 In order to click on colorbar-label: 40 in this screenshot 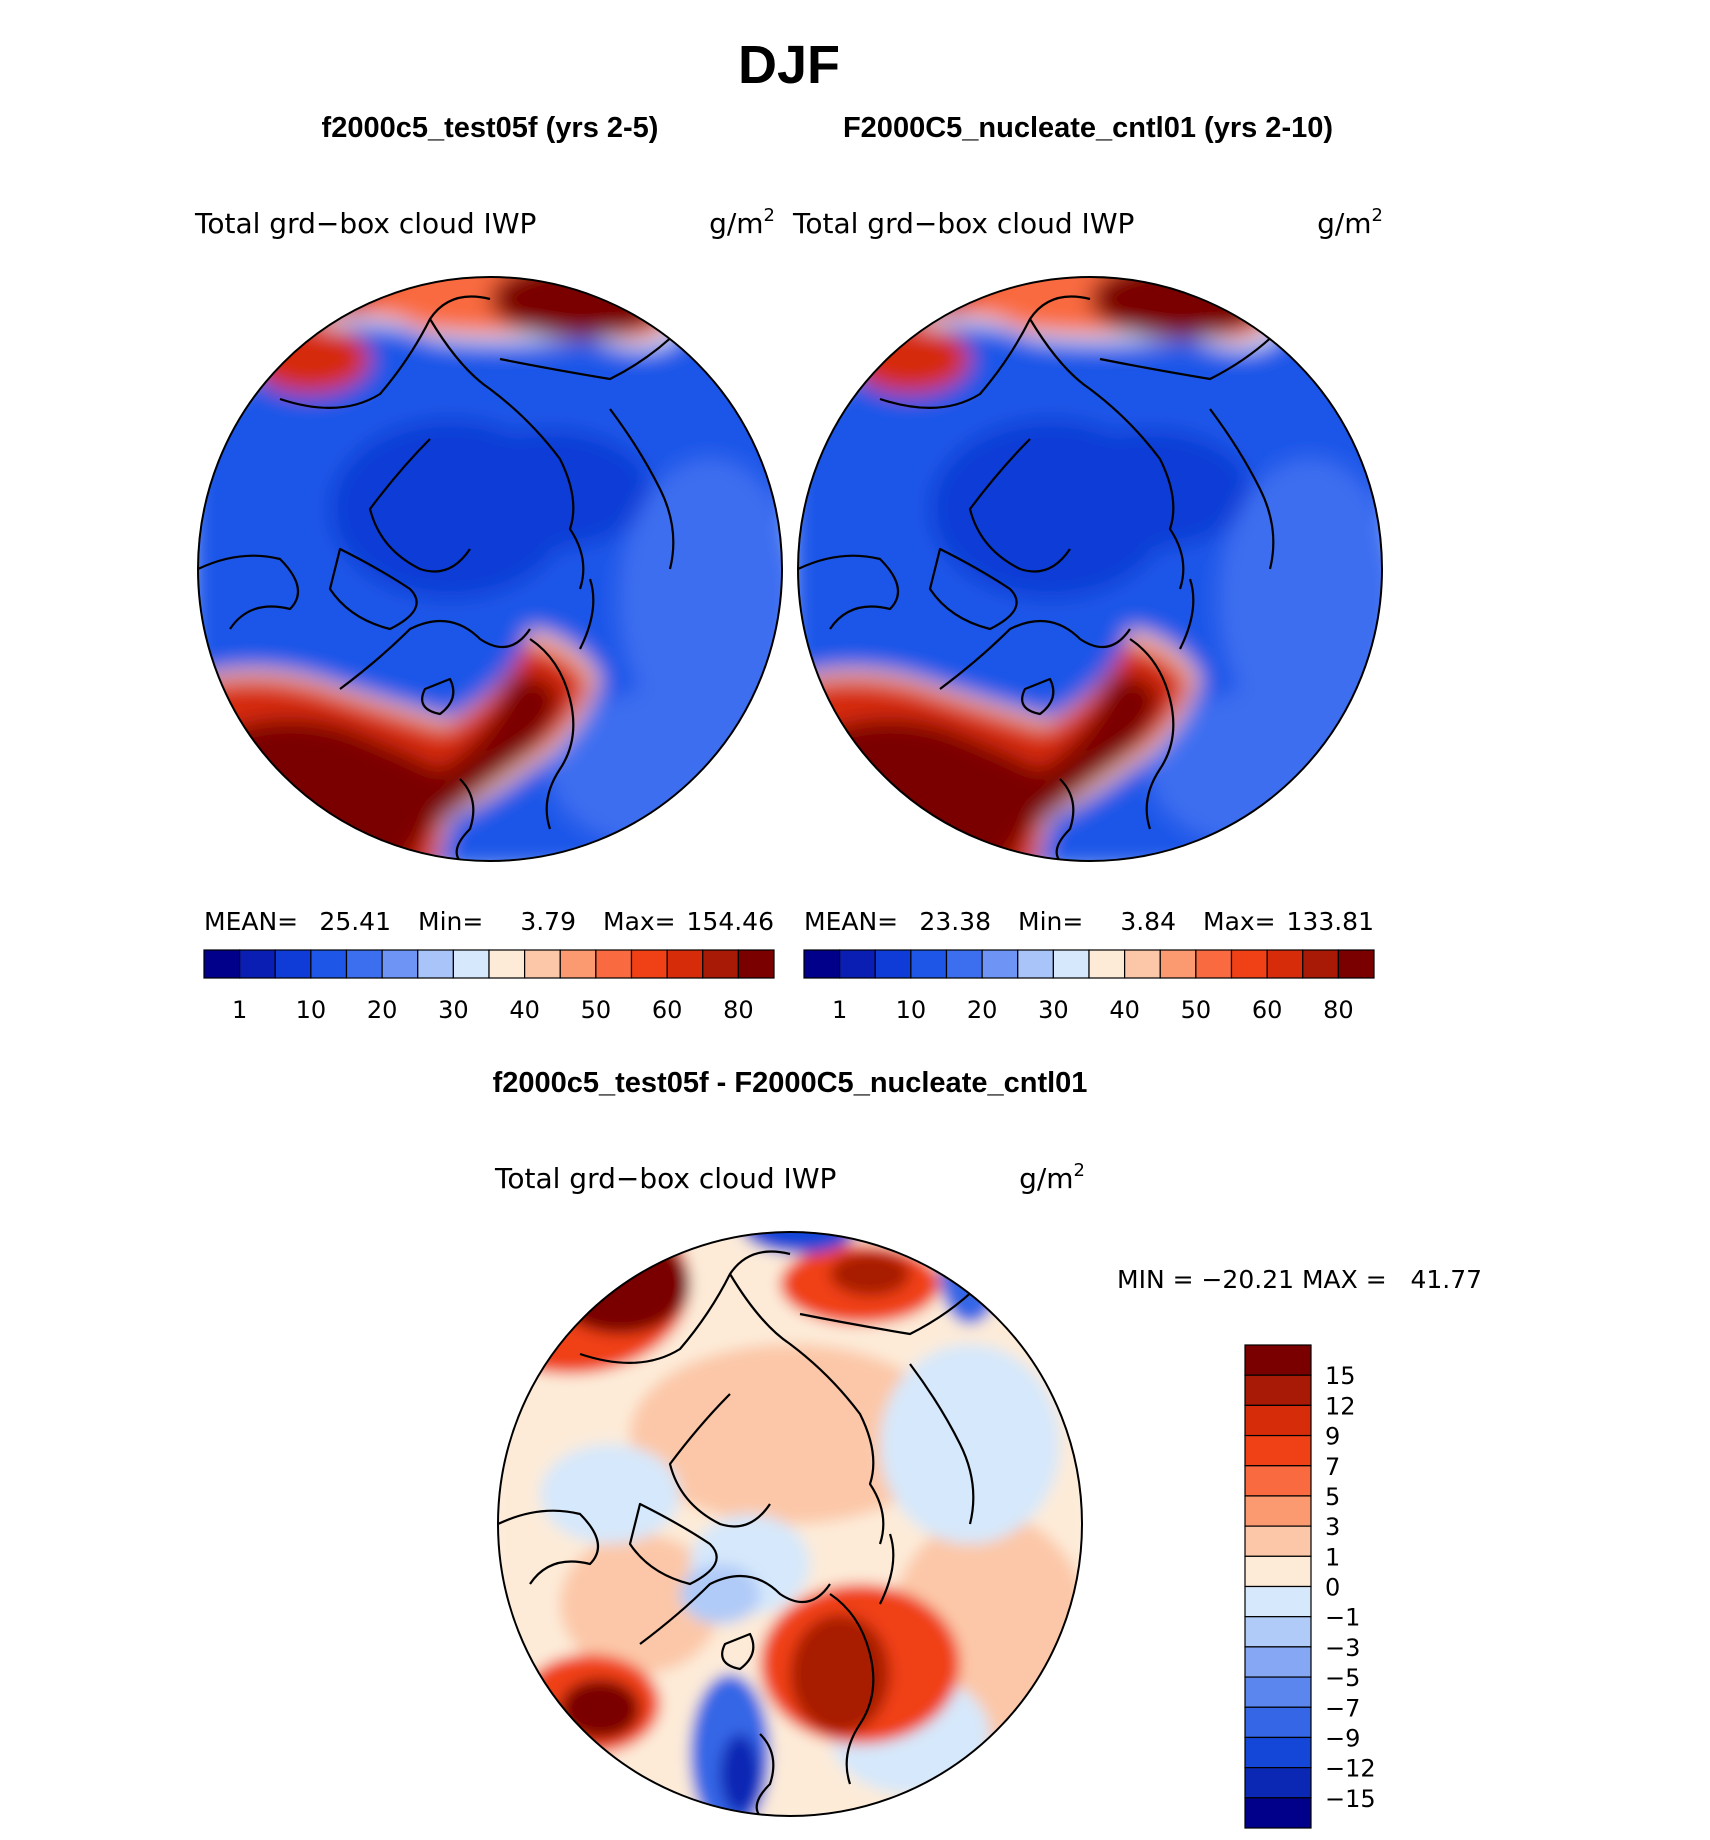, I will do `click(524, 1010)`.